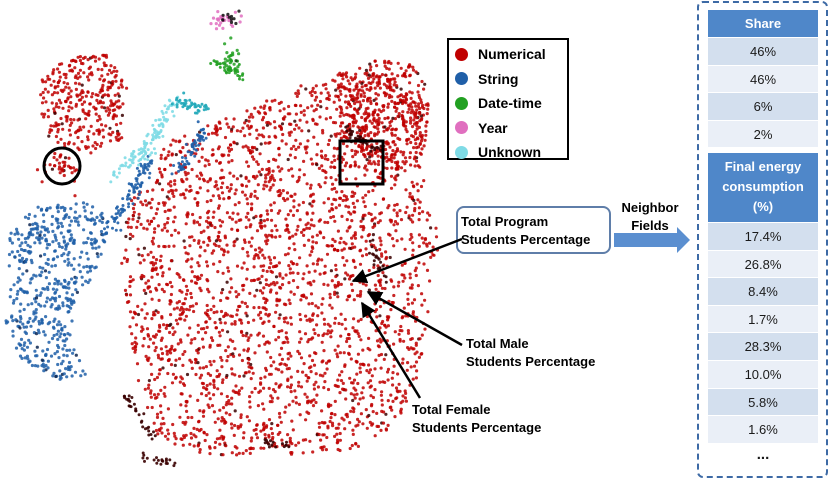  What do you see at coordinates (763, 264) in the screenshot?
I see `table-cell: 26.8%` at bounding box center [763, 264].